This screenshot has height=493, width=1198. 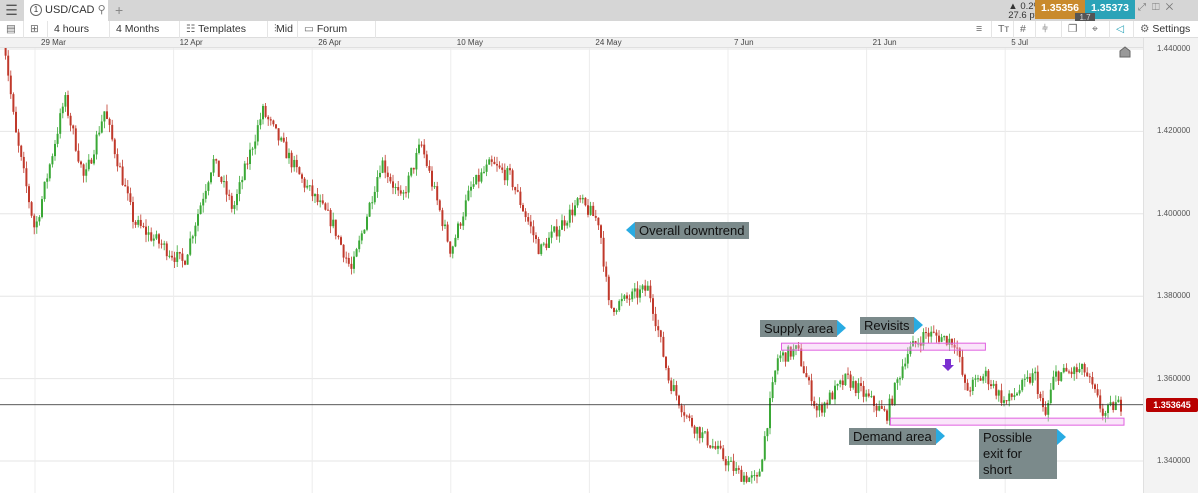 I want to click on date-tick-label: 10 May, so click(x=470, y=42).